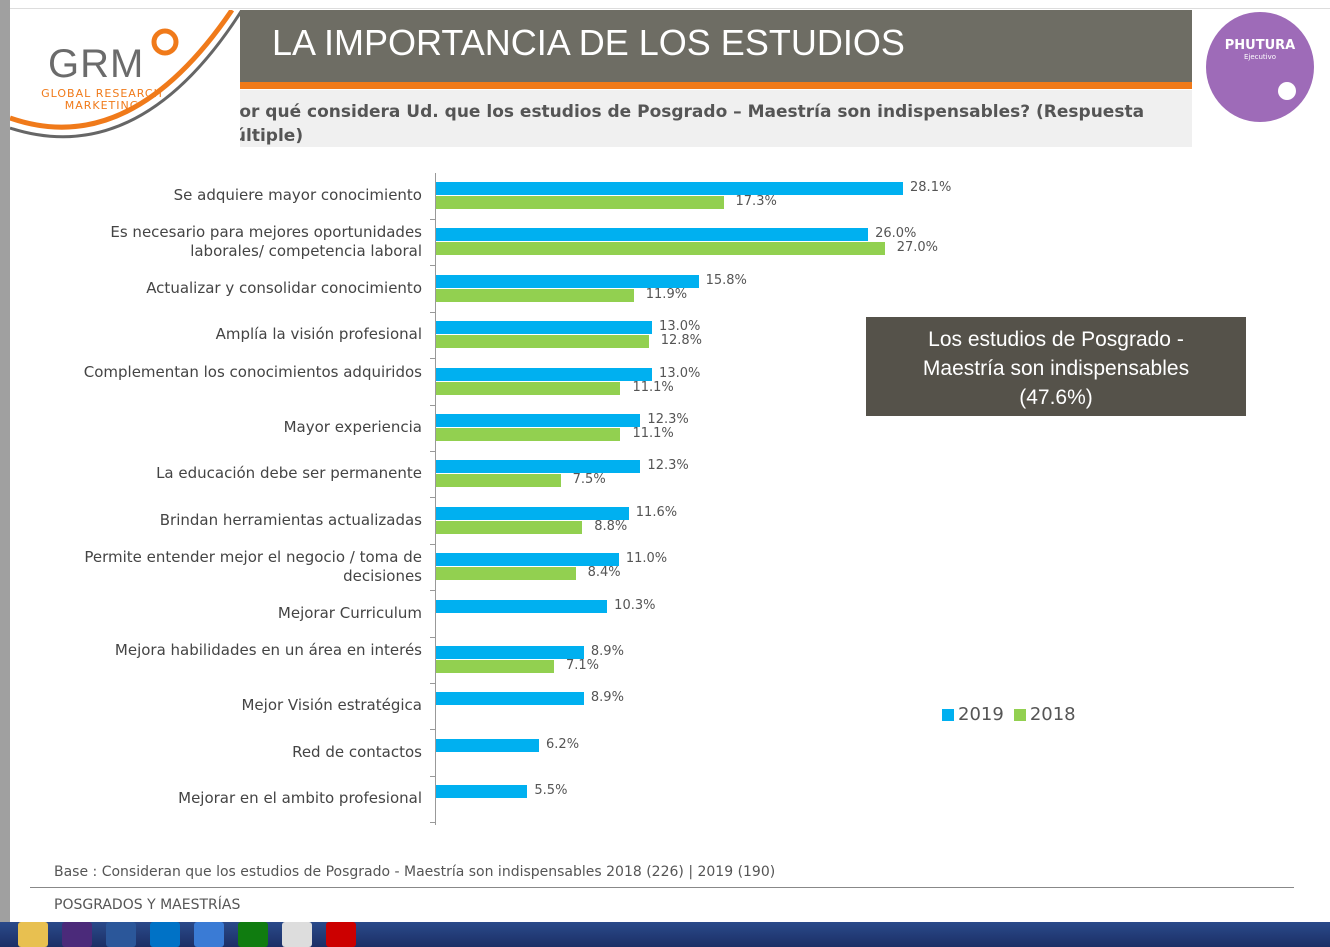  Describe the element at coordinates (703, 85) in the screenshot. I see `header-accent` at that location.